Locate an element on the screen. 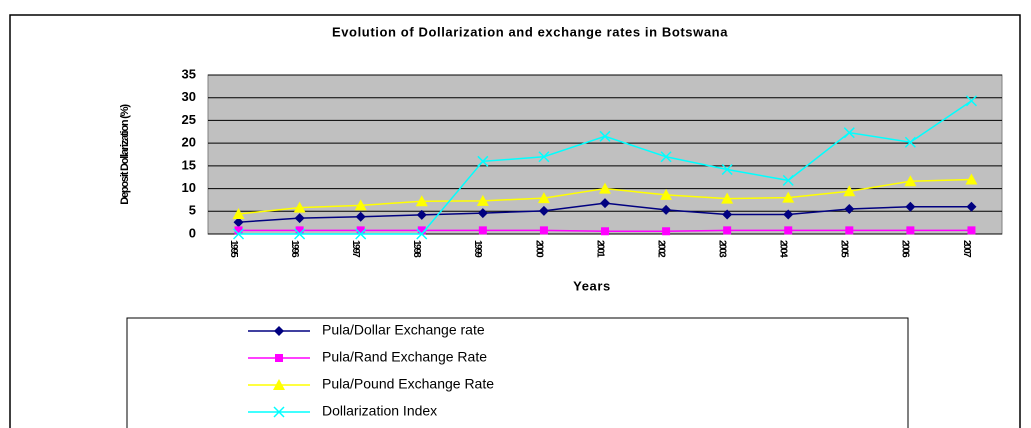 The image size is (1031, 428). legend-label: Dollarization Index is located at coordinates (379, 411).